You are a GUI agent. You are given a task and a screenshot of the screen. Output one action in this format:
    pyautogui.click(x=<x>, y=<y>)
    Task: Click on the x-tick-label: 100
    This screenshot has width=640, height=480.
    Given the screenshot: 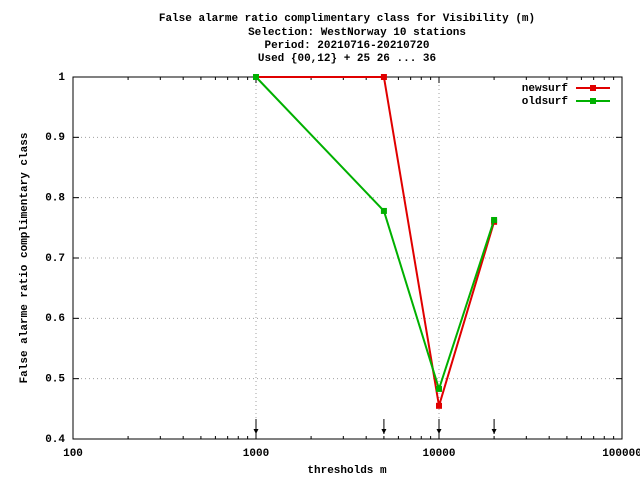 What is the action you would take?
    pyautogui.click(x=73, y=454)
    